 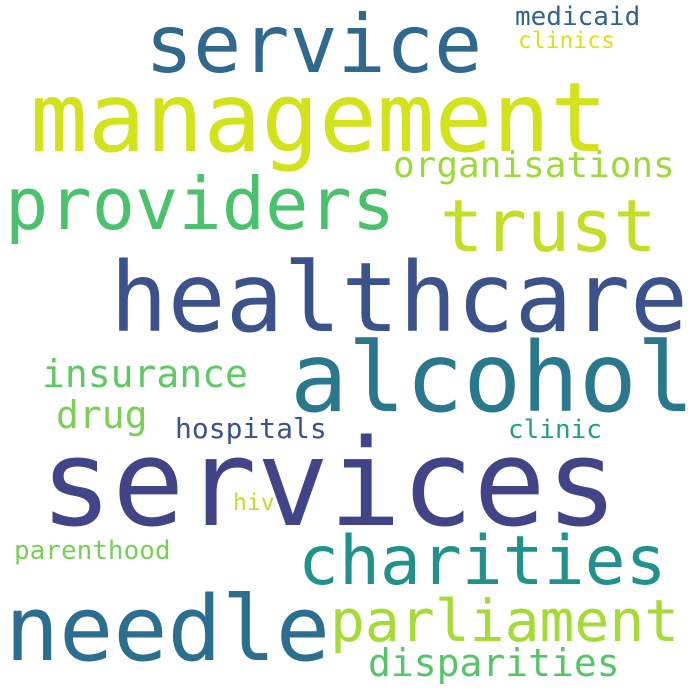 I want to click on word-management: management, so click(x=319, y=118).